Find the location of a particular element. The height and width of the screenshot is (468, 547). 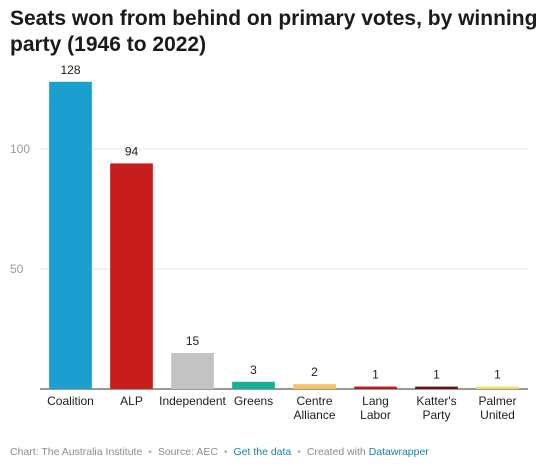

created-with-text: Created with is located at coordinates (336, 452).